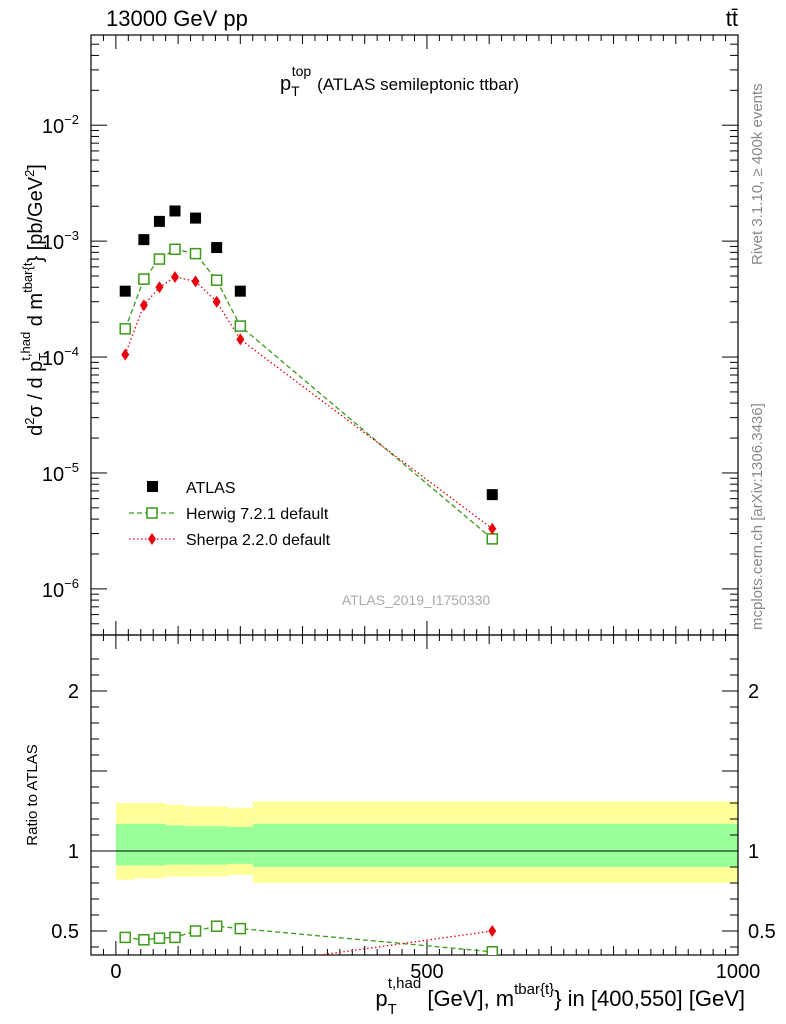  Describe the element at coordinates (34, 300) in the screenshot. I see `main-y-label: d2σ / d pTt,had d mtbar{t} [pb/GeV2]` at that location.